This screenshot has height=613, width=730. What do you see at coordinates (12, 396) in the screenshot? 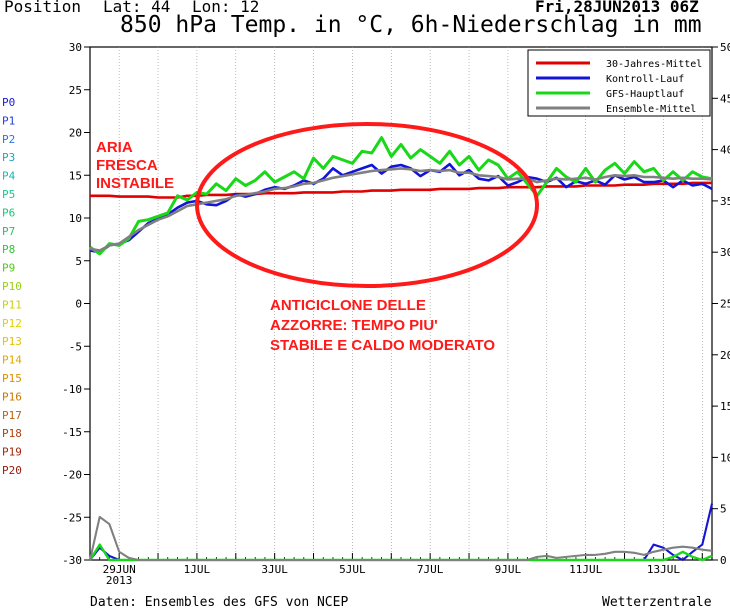
I see `member-label: P16` at bounding box center [12, 396].